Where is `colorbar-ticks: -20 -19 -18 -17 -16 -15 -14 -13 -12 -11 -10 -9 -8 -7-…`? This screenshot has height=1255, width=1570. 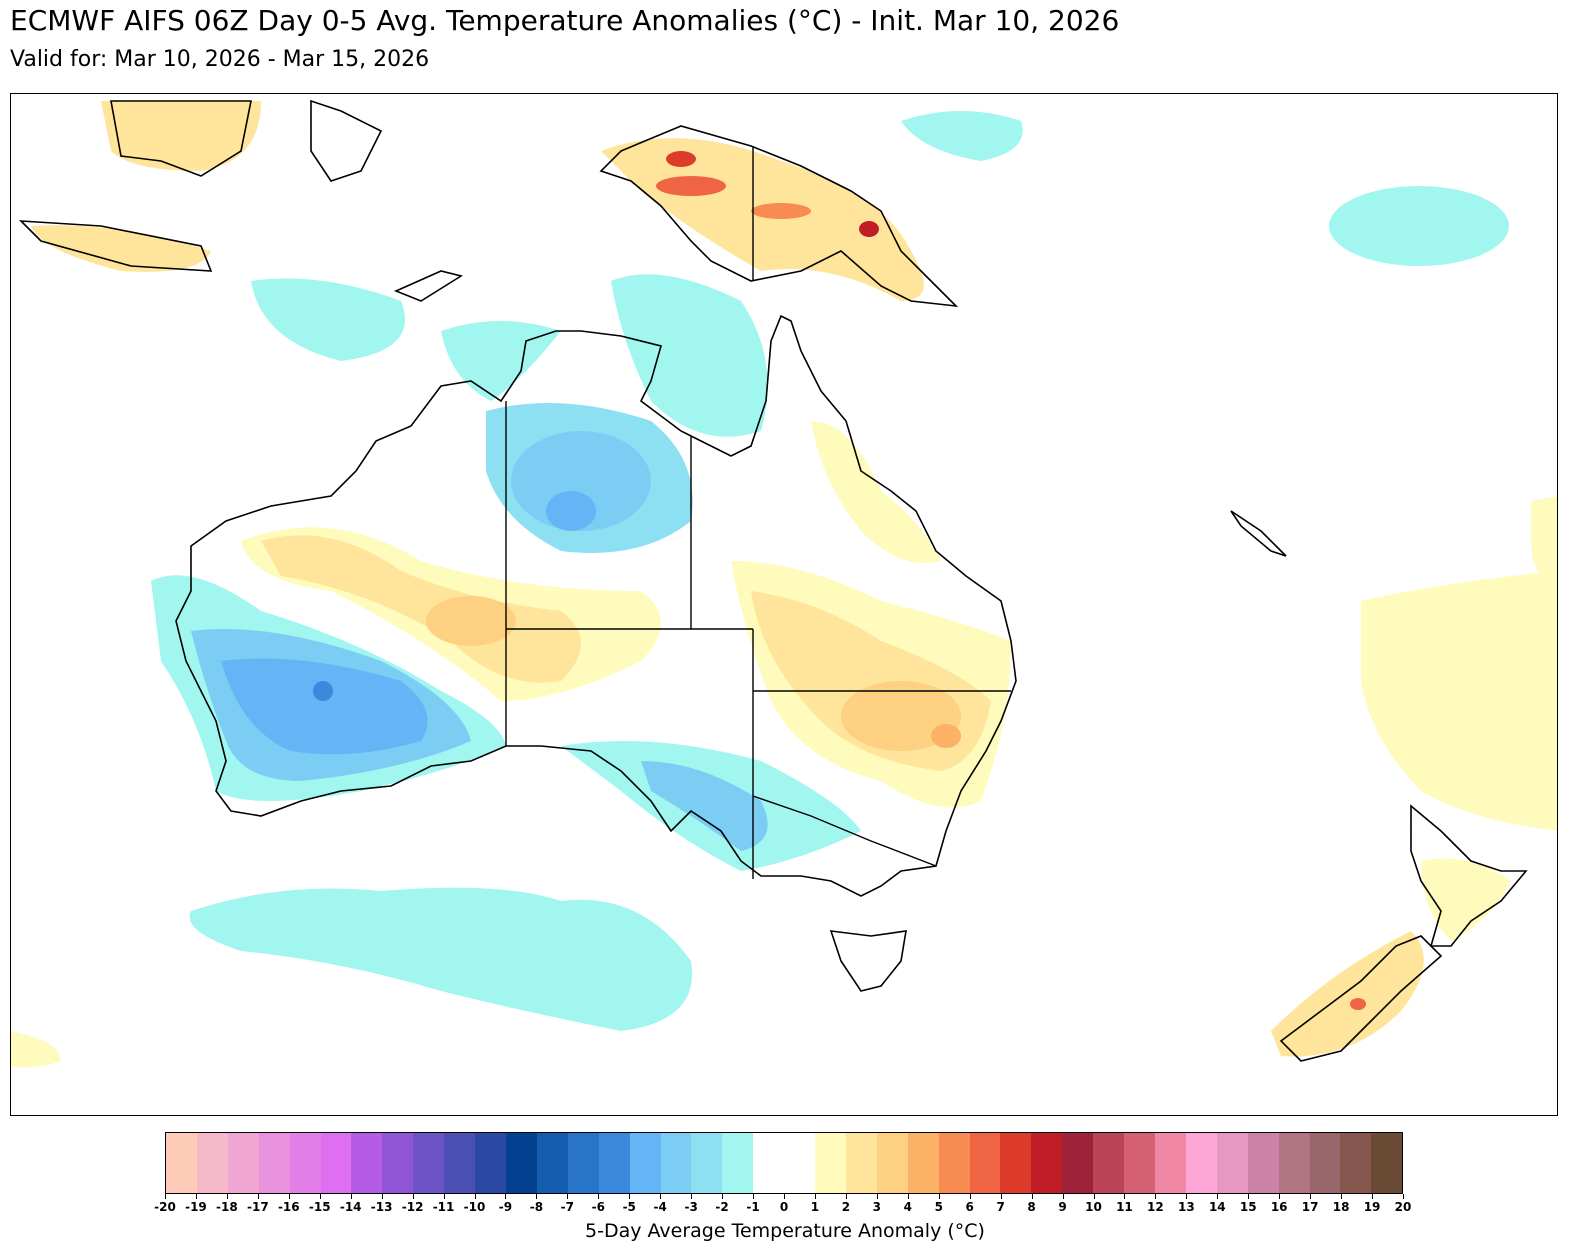 colorbar-ticks: -20 -19 -18 -17 -16 -15 -14 -13 -12 -11 -10 -9 -8 -7-… is located at coordinates (782, 1207).